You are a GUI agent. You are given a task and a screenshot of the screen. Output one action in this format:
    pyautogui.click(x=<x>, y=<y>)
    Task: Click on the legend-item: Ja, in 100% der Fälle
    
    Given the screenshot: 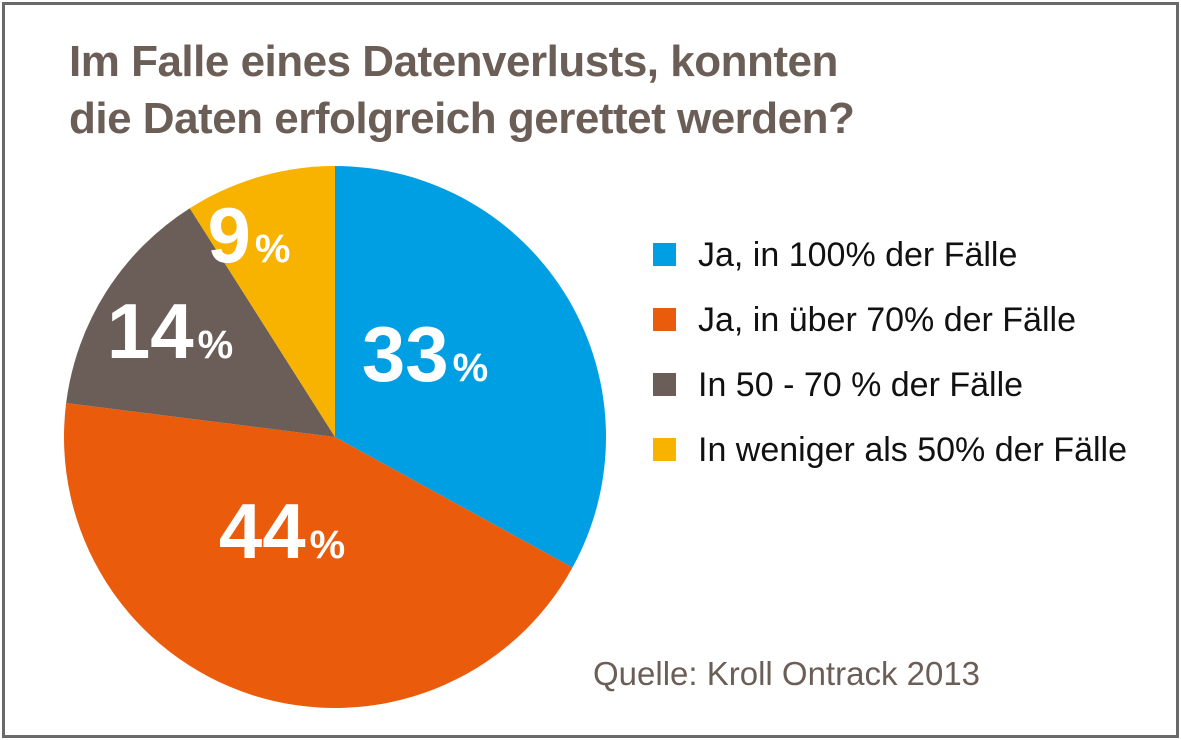 What is the action you would take?
    pyautogui.click(x=893, y=255)
    